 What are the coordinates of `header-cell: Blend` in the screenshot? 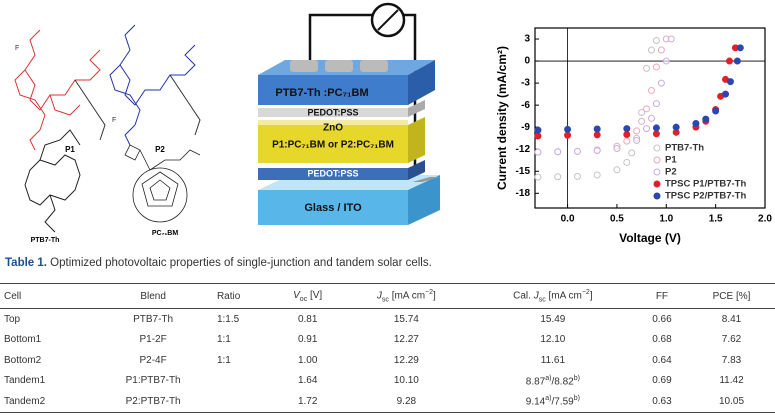 It's located at (153, 296).